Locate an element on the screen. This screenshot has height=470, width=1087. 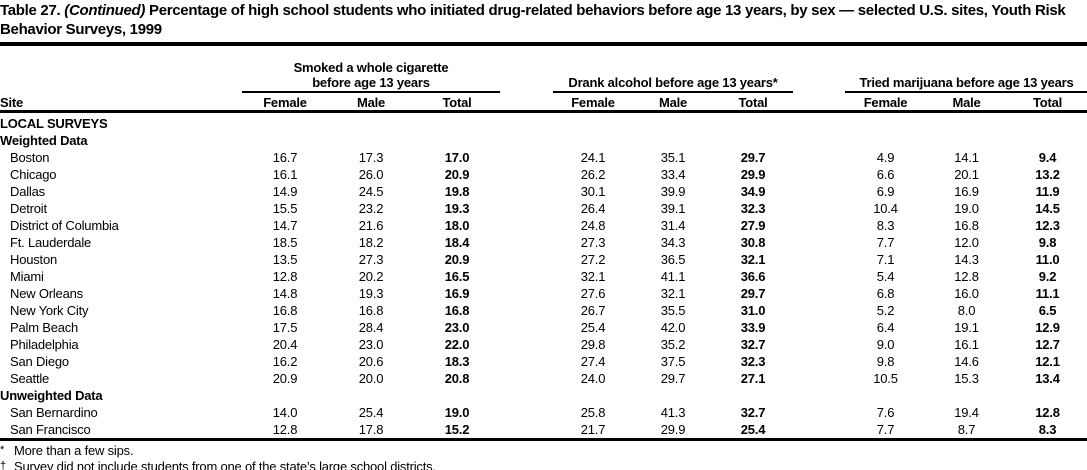
group-header-alcohol: Drank alcohol before age 13 years* is located at coordinates (673, 69).